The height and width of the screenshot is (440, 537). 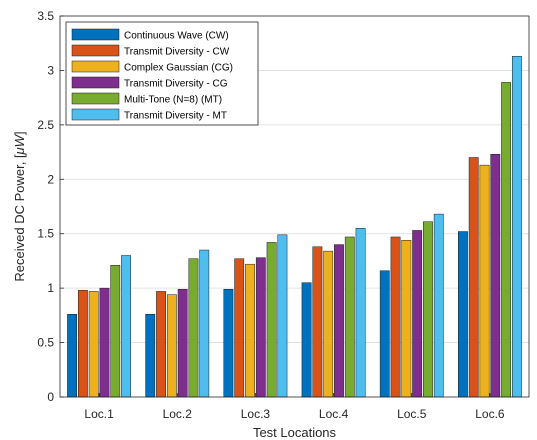 What do you see at coordinates (45, 125) in the screenshot?
I see `y-tick-label: 2.5` at bounding box center [45, 125].